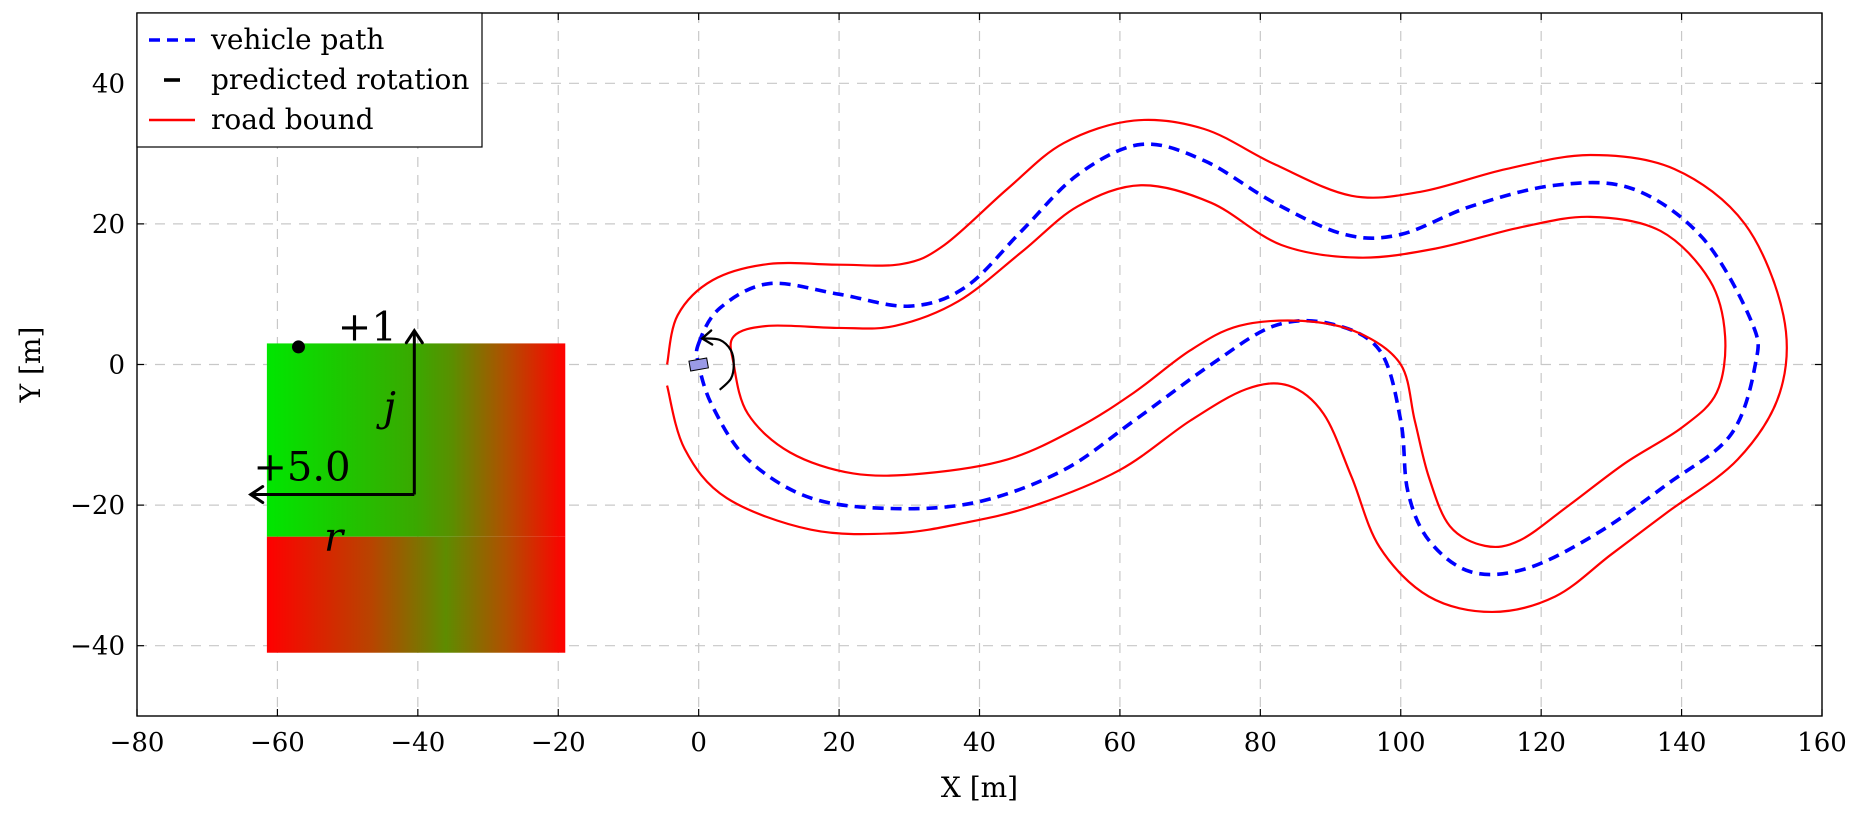 The width and height of the screenshot is (1853, 815). Describe the element at coordinates (1260, 743) in the screenshot. I see `x-tick-label: 80` at that location.